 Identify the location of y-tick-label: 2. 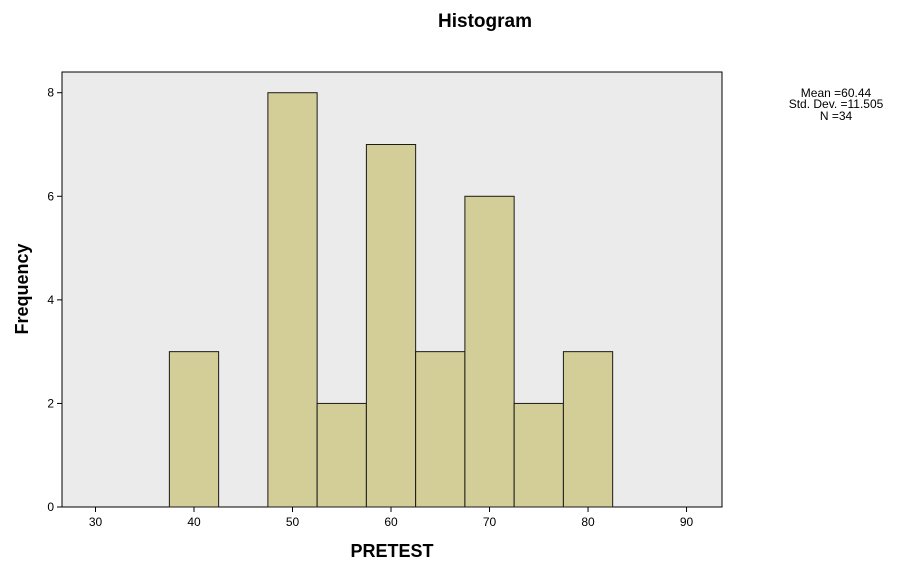
(50, 403).